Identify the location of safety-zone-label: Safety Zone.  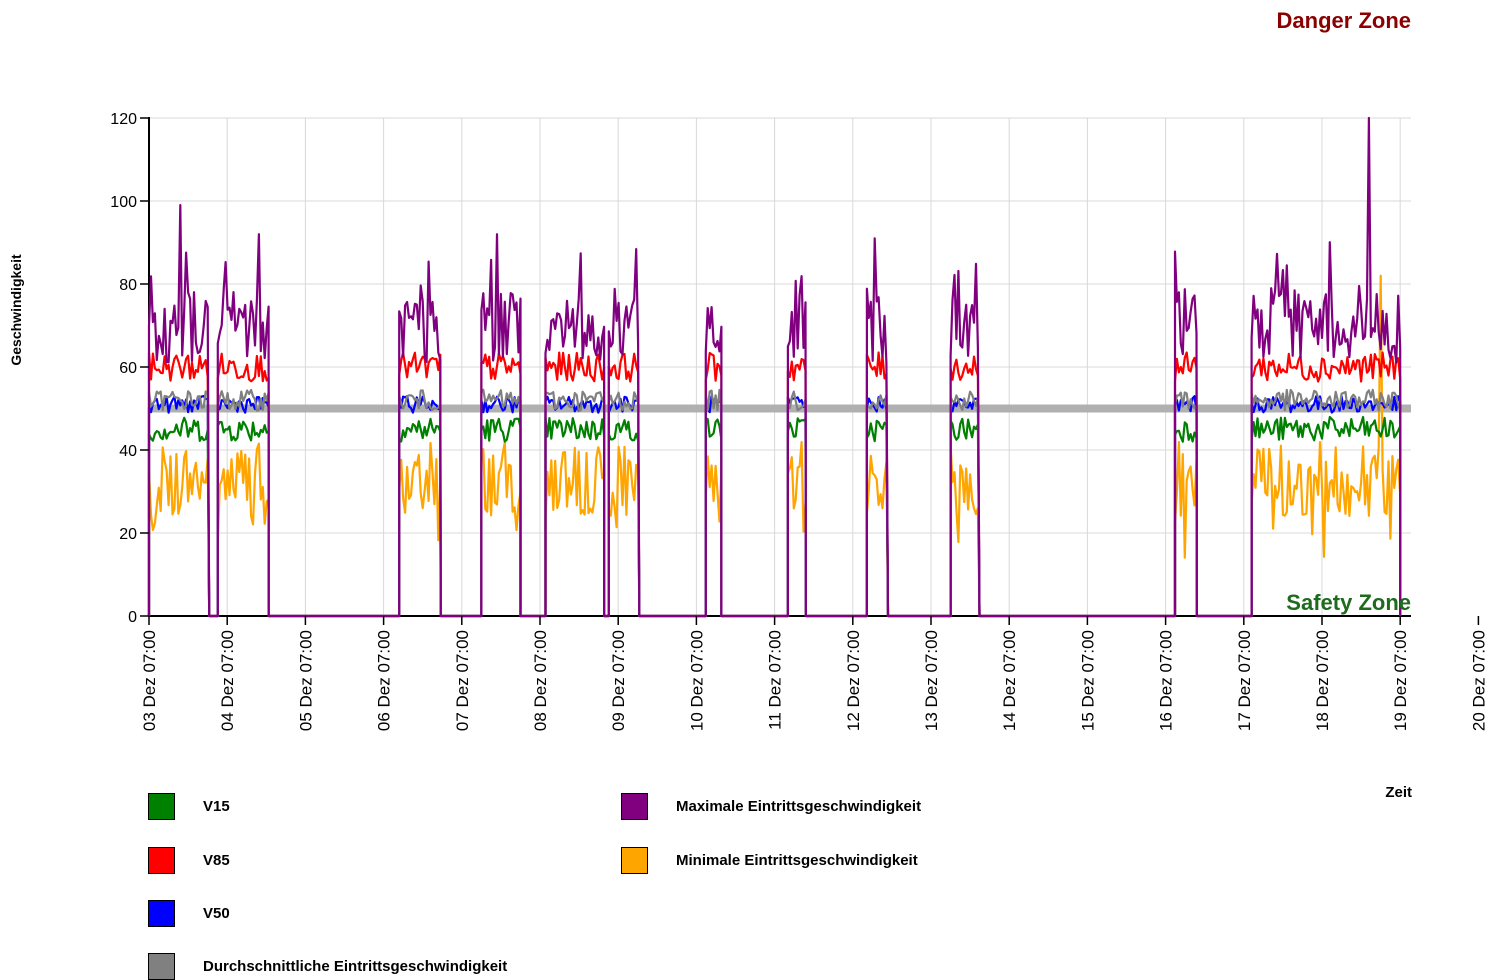
(1348, 602).